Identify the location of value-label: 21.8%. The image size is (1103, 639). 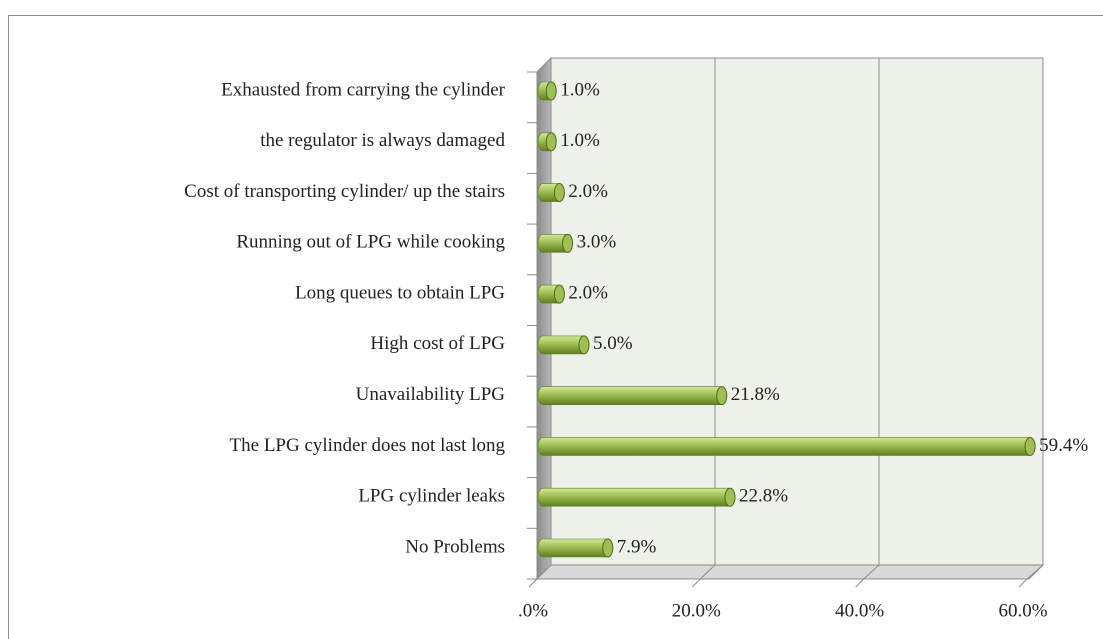
(755, 394).